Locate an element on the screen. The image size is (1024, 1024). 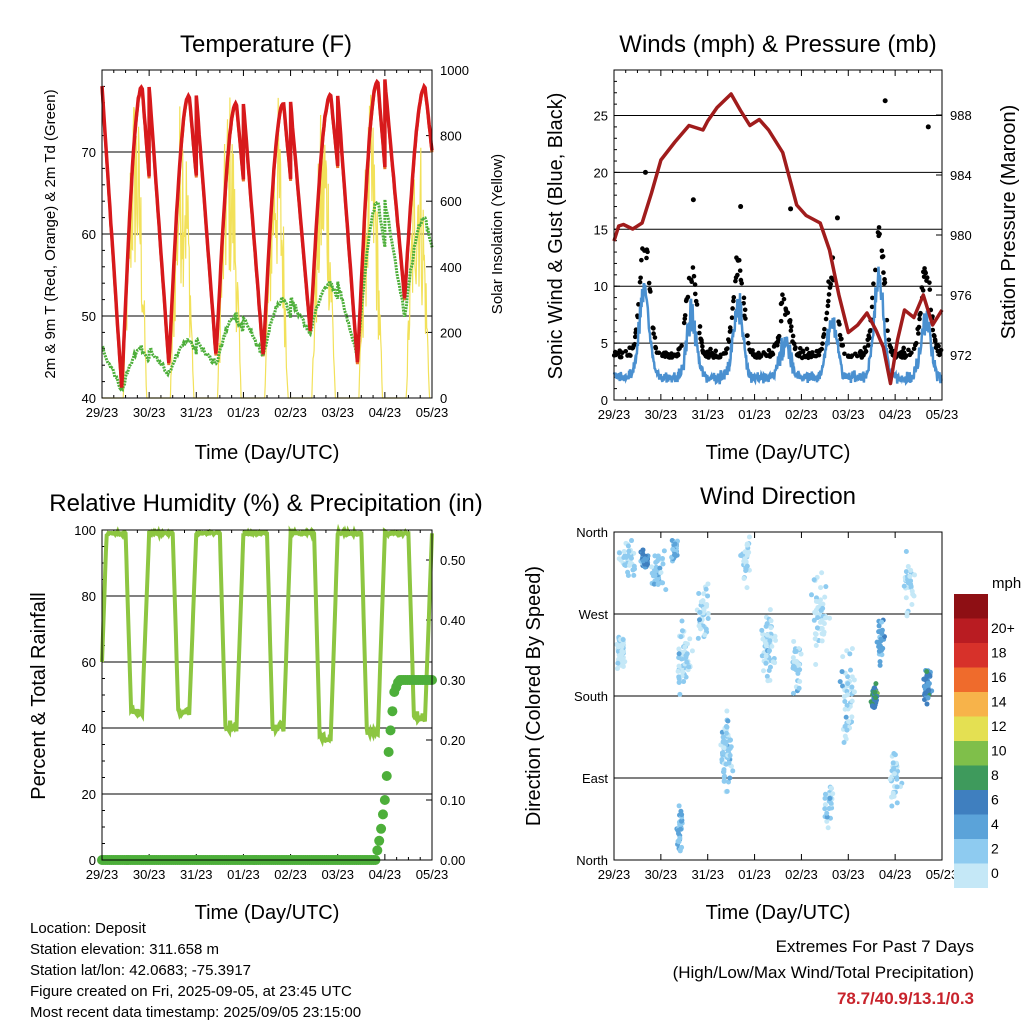
y-right-tick-label: 988 is located at coordinates (961, 115).